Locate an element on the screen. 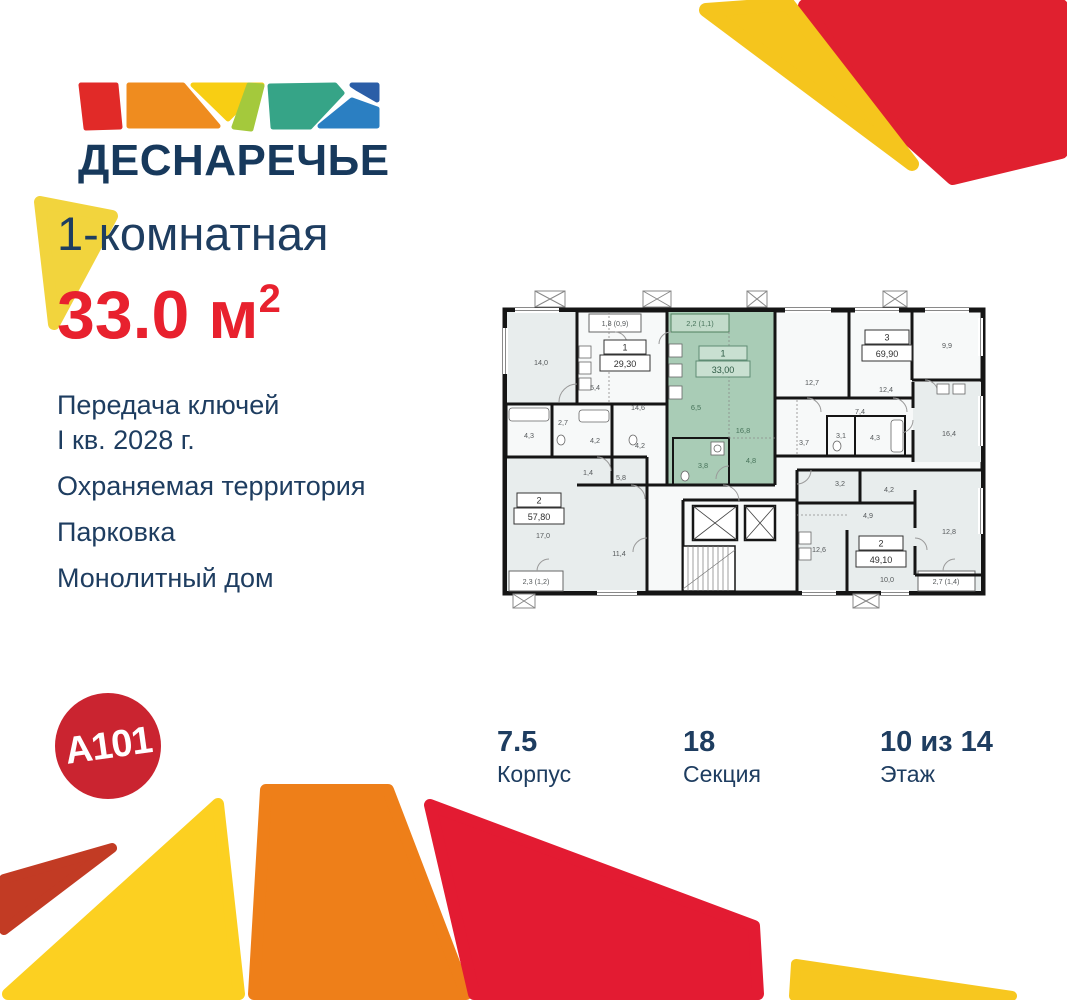 The image size is (1067, 1000). room-area: 3,2 is located at coordinates (840, 483).